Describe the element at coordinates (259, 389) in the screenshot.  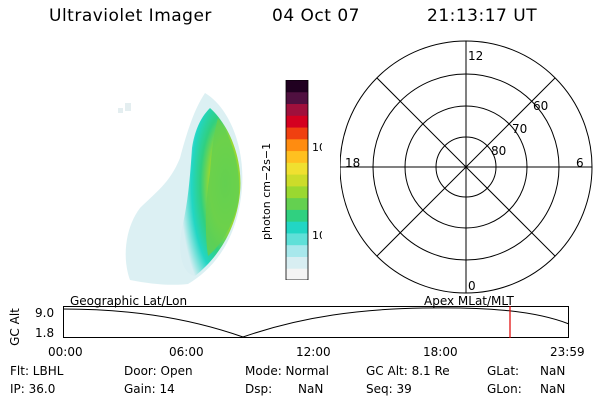
I see `info-dsp-label: Dsp:` at that location.